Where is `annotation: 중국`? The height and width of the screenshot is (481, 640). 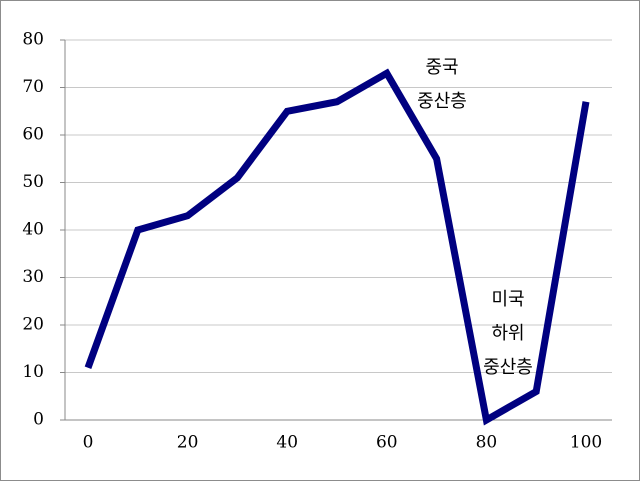 annotation: 중국 is located at coordinates (441, 67).